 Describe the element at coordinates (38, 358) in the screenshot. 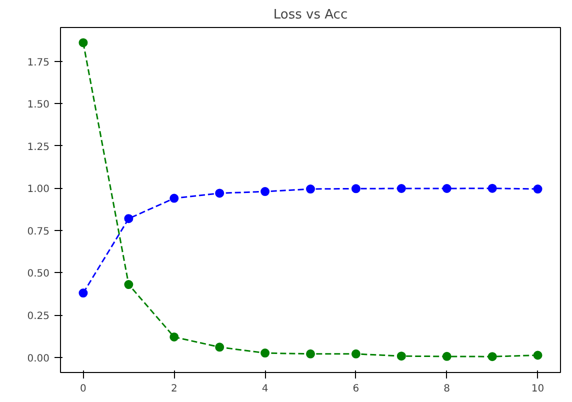

I see `y-tick-label: 0.00` at that location.